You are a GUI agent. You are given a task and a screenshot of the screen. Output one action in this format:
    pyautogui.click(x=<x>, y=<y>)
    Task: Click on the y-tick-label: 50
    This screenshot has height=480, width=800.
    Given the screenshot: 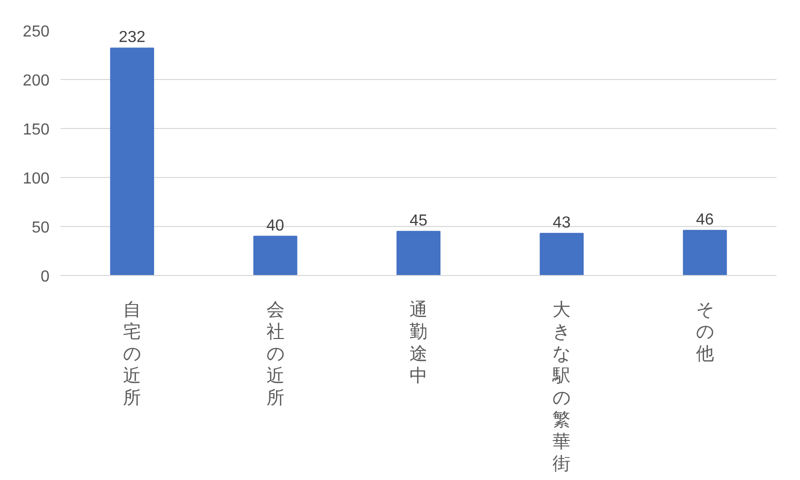 What is the action you would take?
    pyautogui.click(x=41, y=228)
    